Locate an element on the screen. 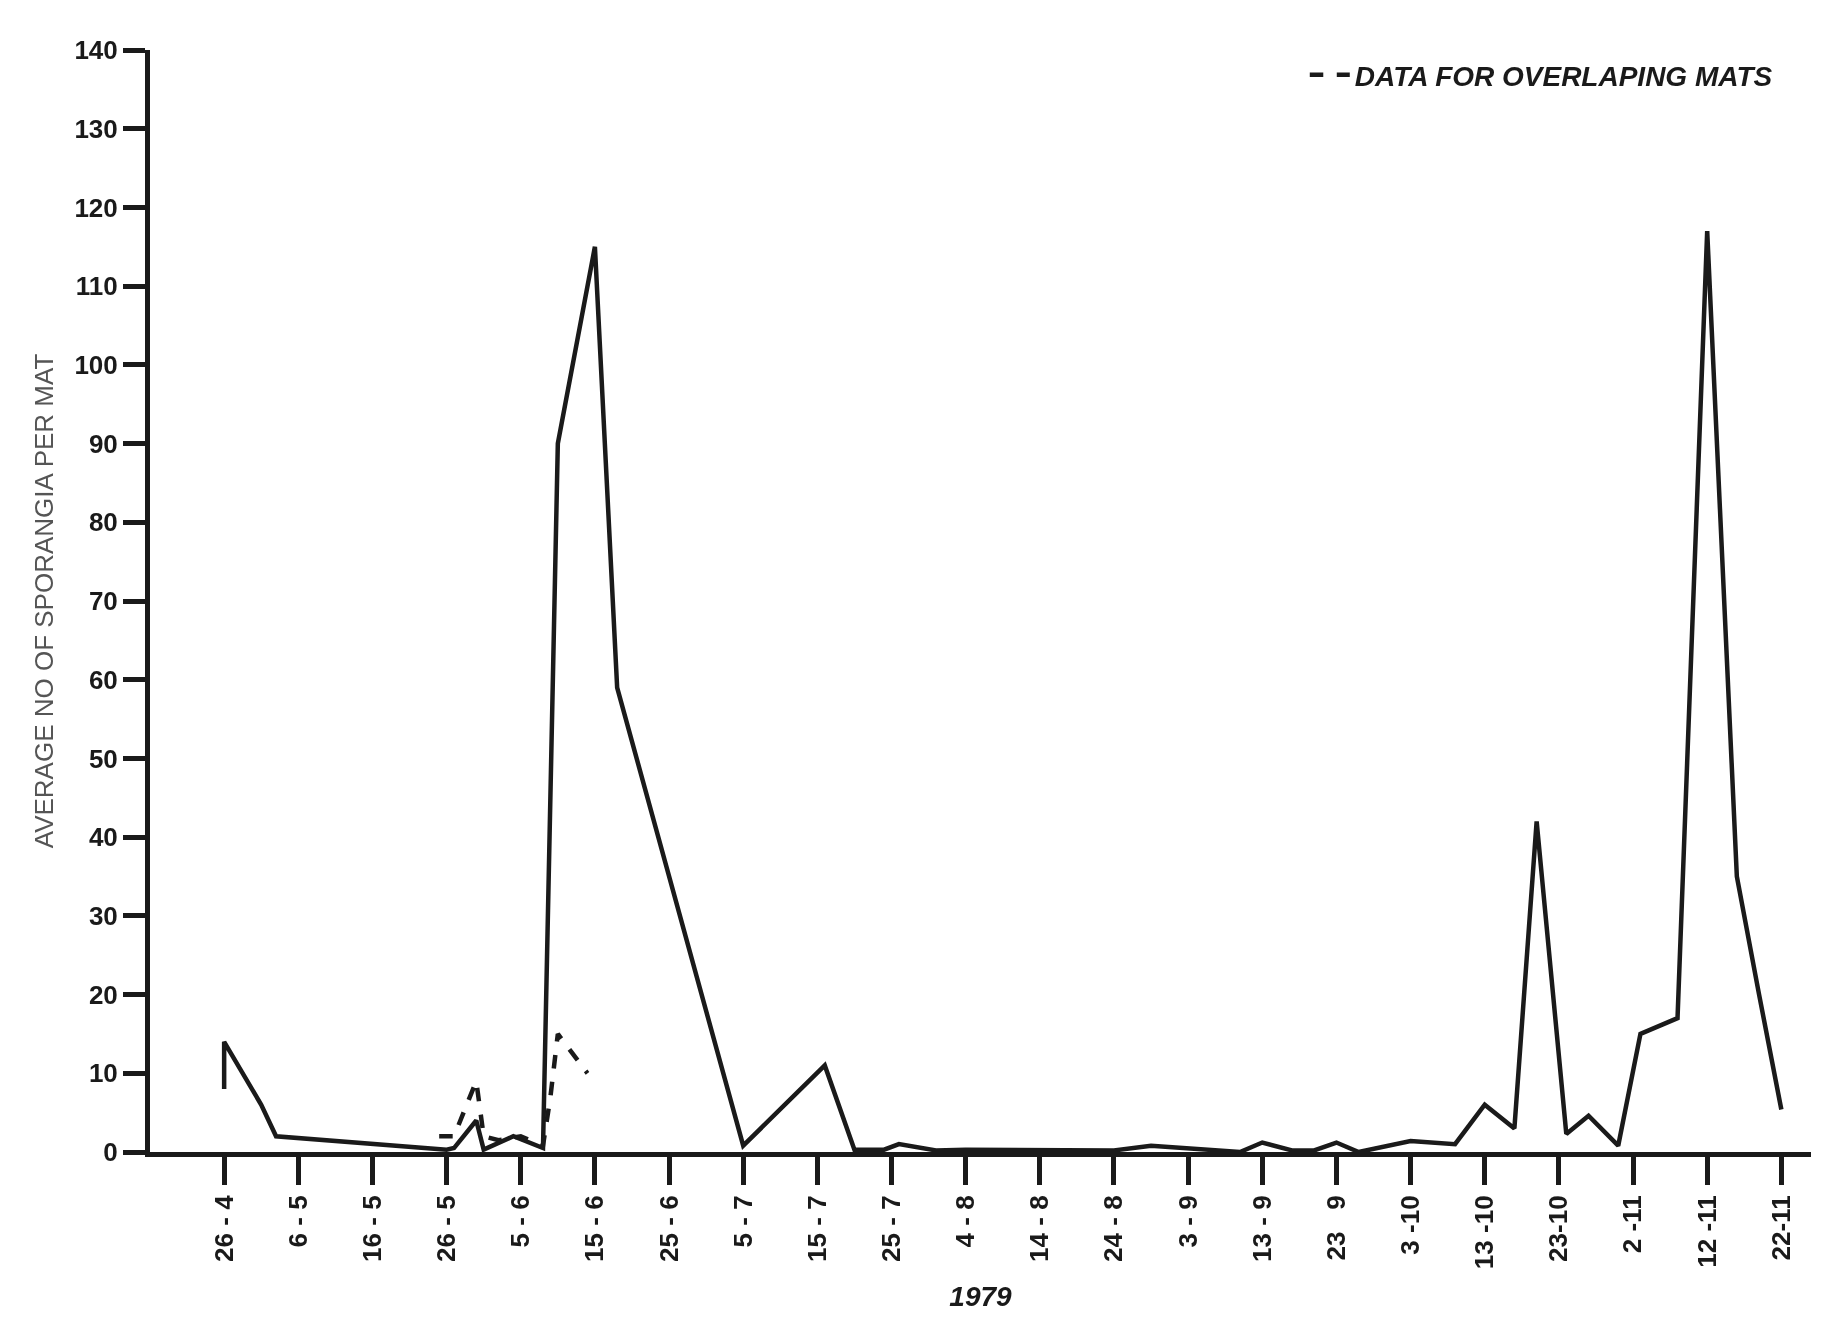 The image size is (1841, 1342). legend-label: DATA FOR OVERLAPING MATS is located at coordinates (1563, 76).